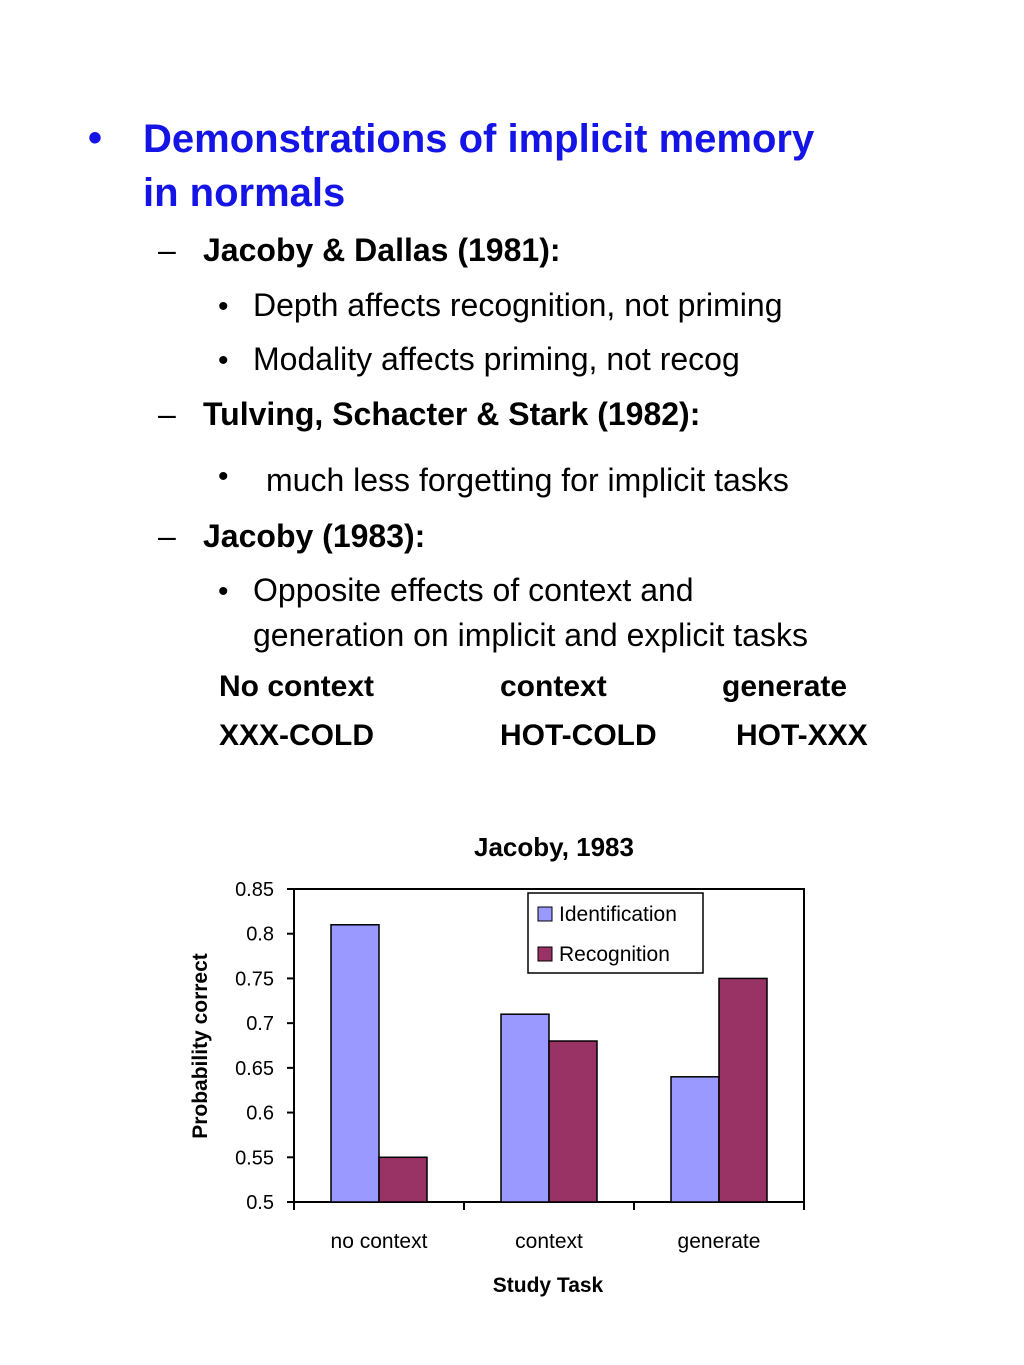 Image resolution: width=1024 pixels, height=1365 pixels. What do you see at coordinates (254, 979) in the screenshot?
I see `y-tick-label: 0.75` at bounding box center [254, 979].